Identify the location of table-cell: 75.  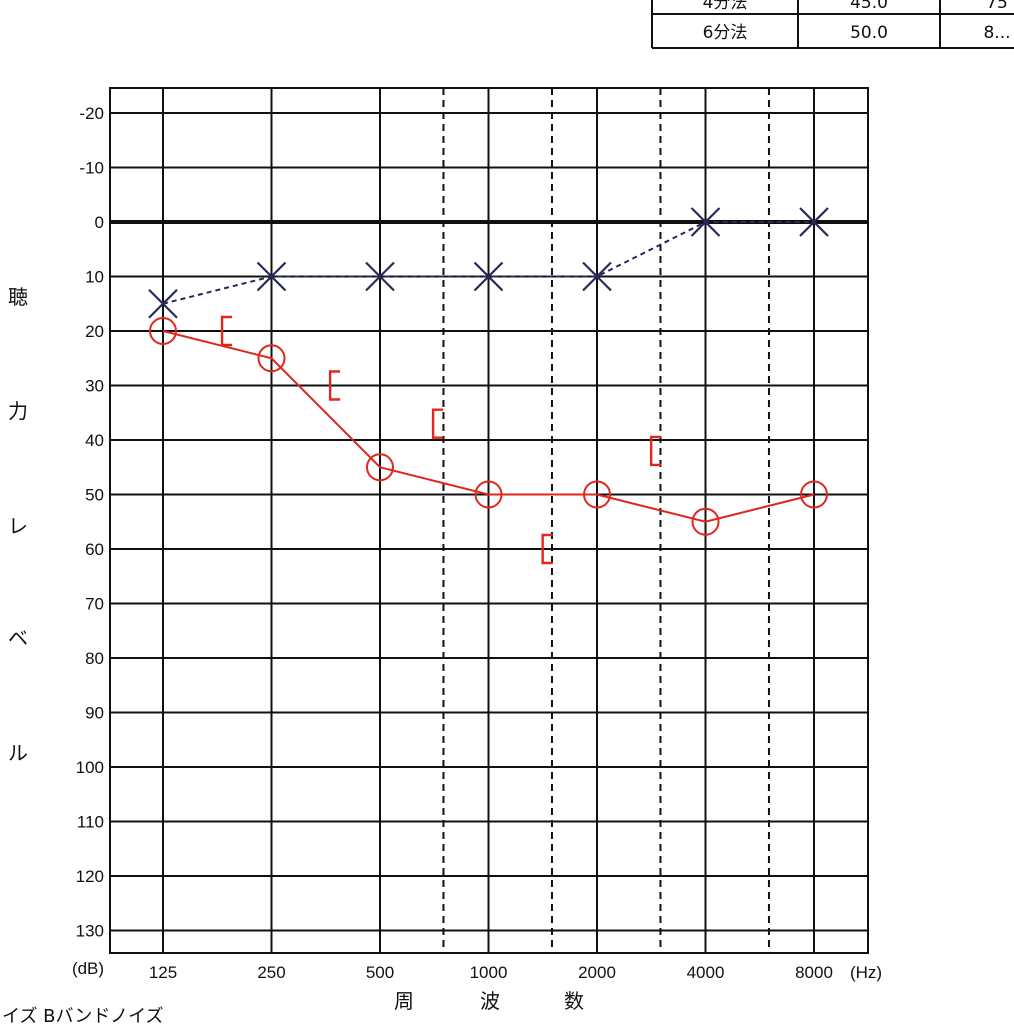
(997, 6).